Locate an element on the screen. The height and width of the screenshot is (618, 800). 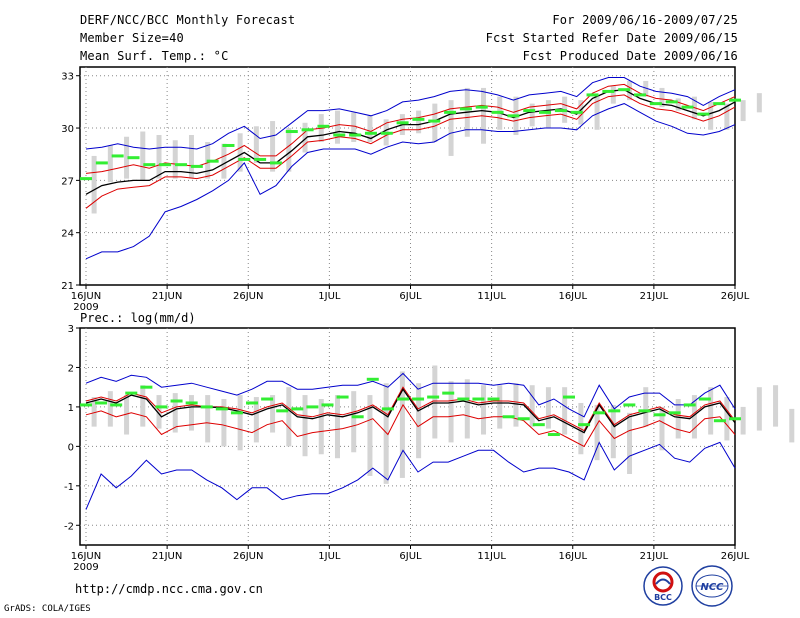
y-tick-label: 27 is located at coordinates (67, 181).